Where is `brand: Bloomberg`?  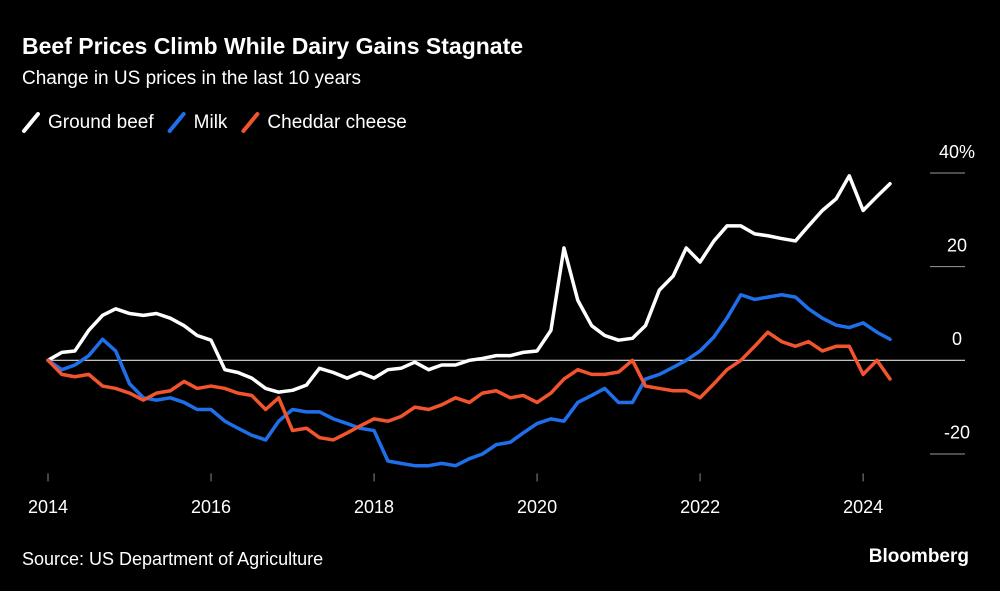
brand: Bloomberg is located at coordinates (919, 556).